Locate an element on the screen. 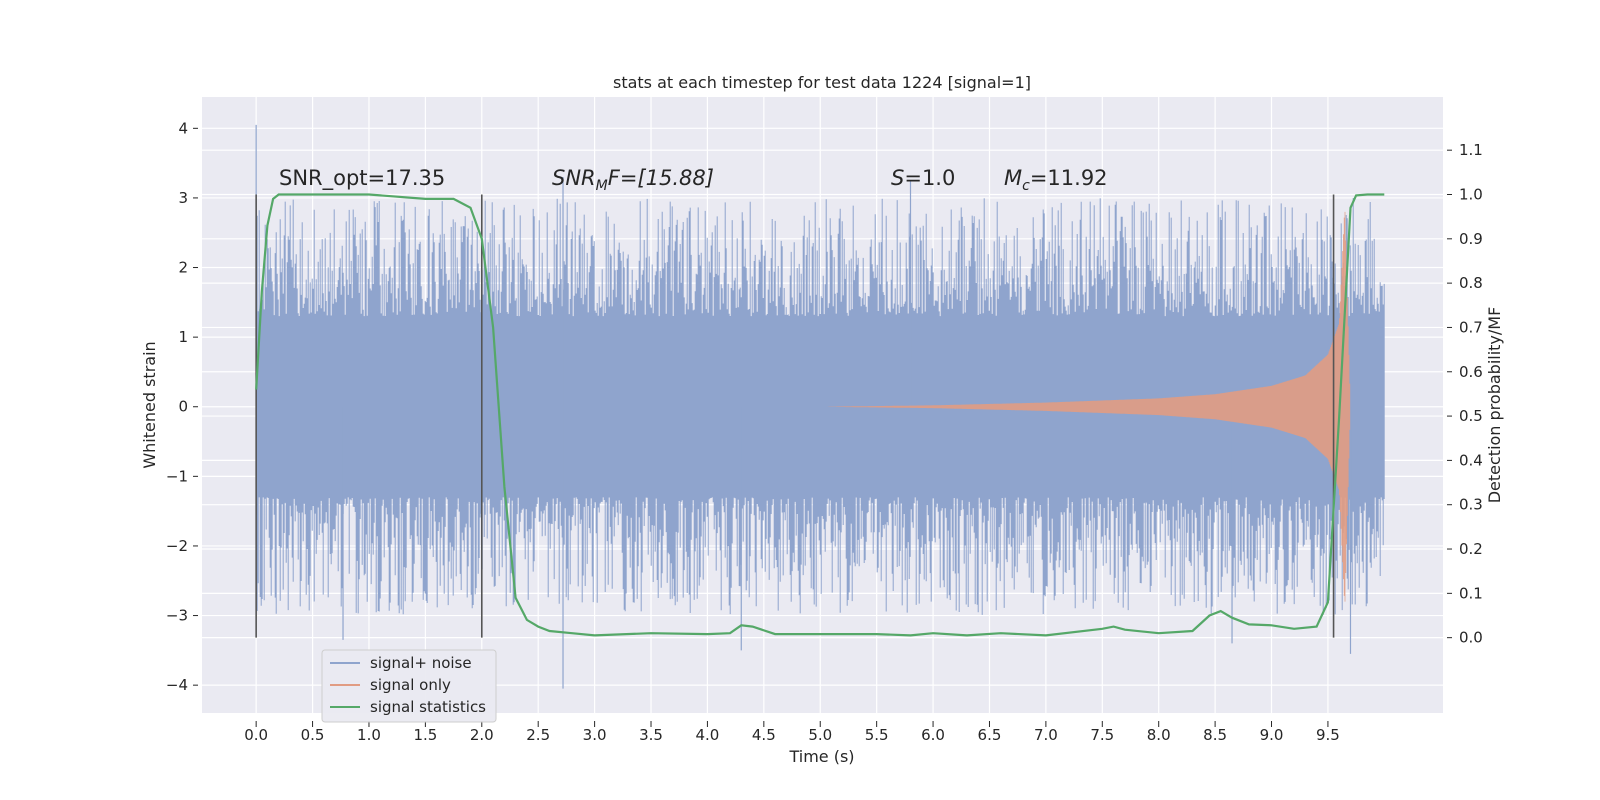  legend-label-signal-only: signal only is located at coordinates (410, 685).